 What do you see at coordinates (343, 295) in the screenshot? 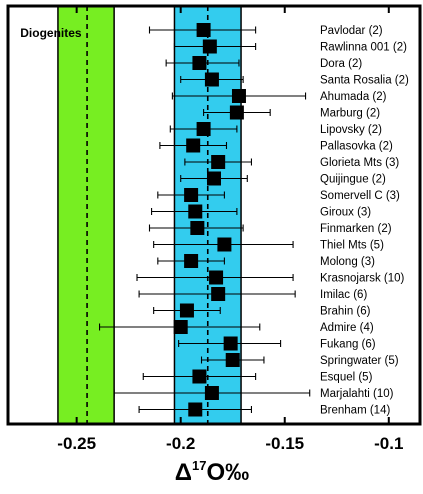
I see `sample-label-16: Imilac (6)` at bounding box center [343, 295].